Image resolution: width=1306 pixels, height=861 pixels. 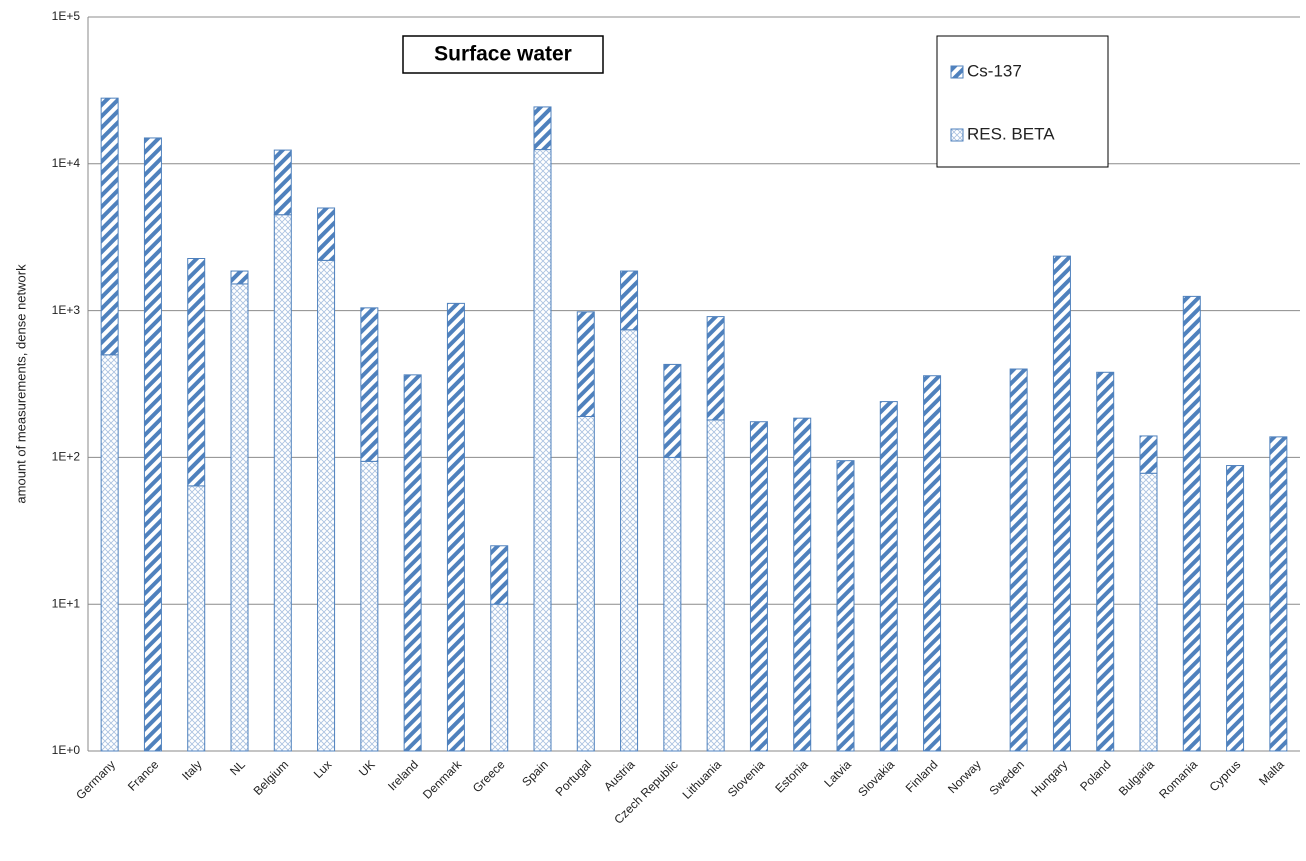 What do you see at coordinates (1006, 777) in the screenshot?
I see `x-tick-label: Sweden` at bounding box center [1006, 777].